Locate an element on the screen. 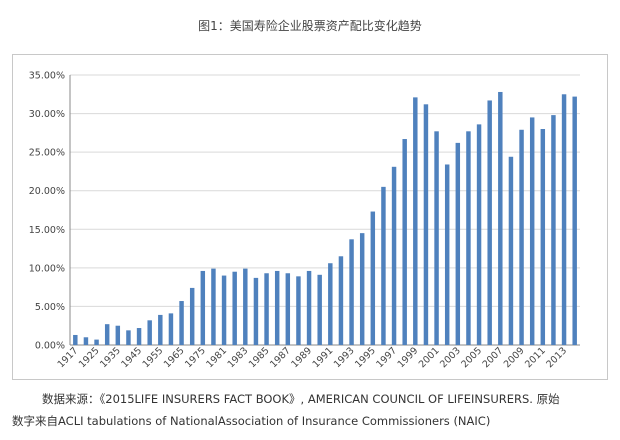  x-tick-label: 2003 is located at coordinates (450, 357).